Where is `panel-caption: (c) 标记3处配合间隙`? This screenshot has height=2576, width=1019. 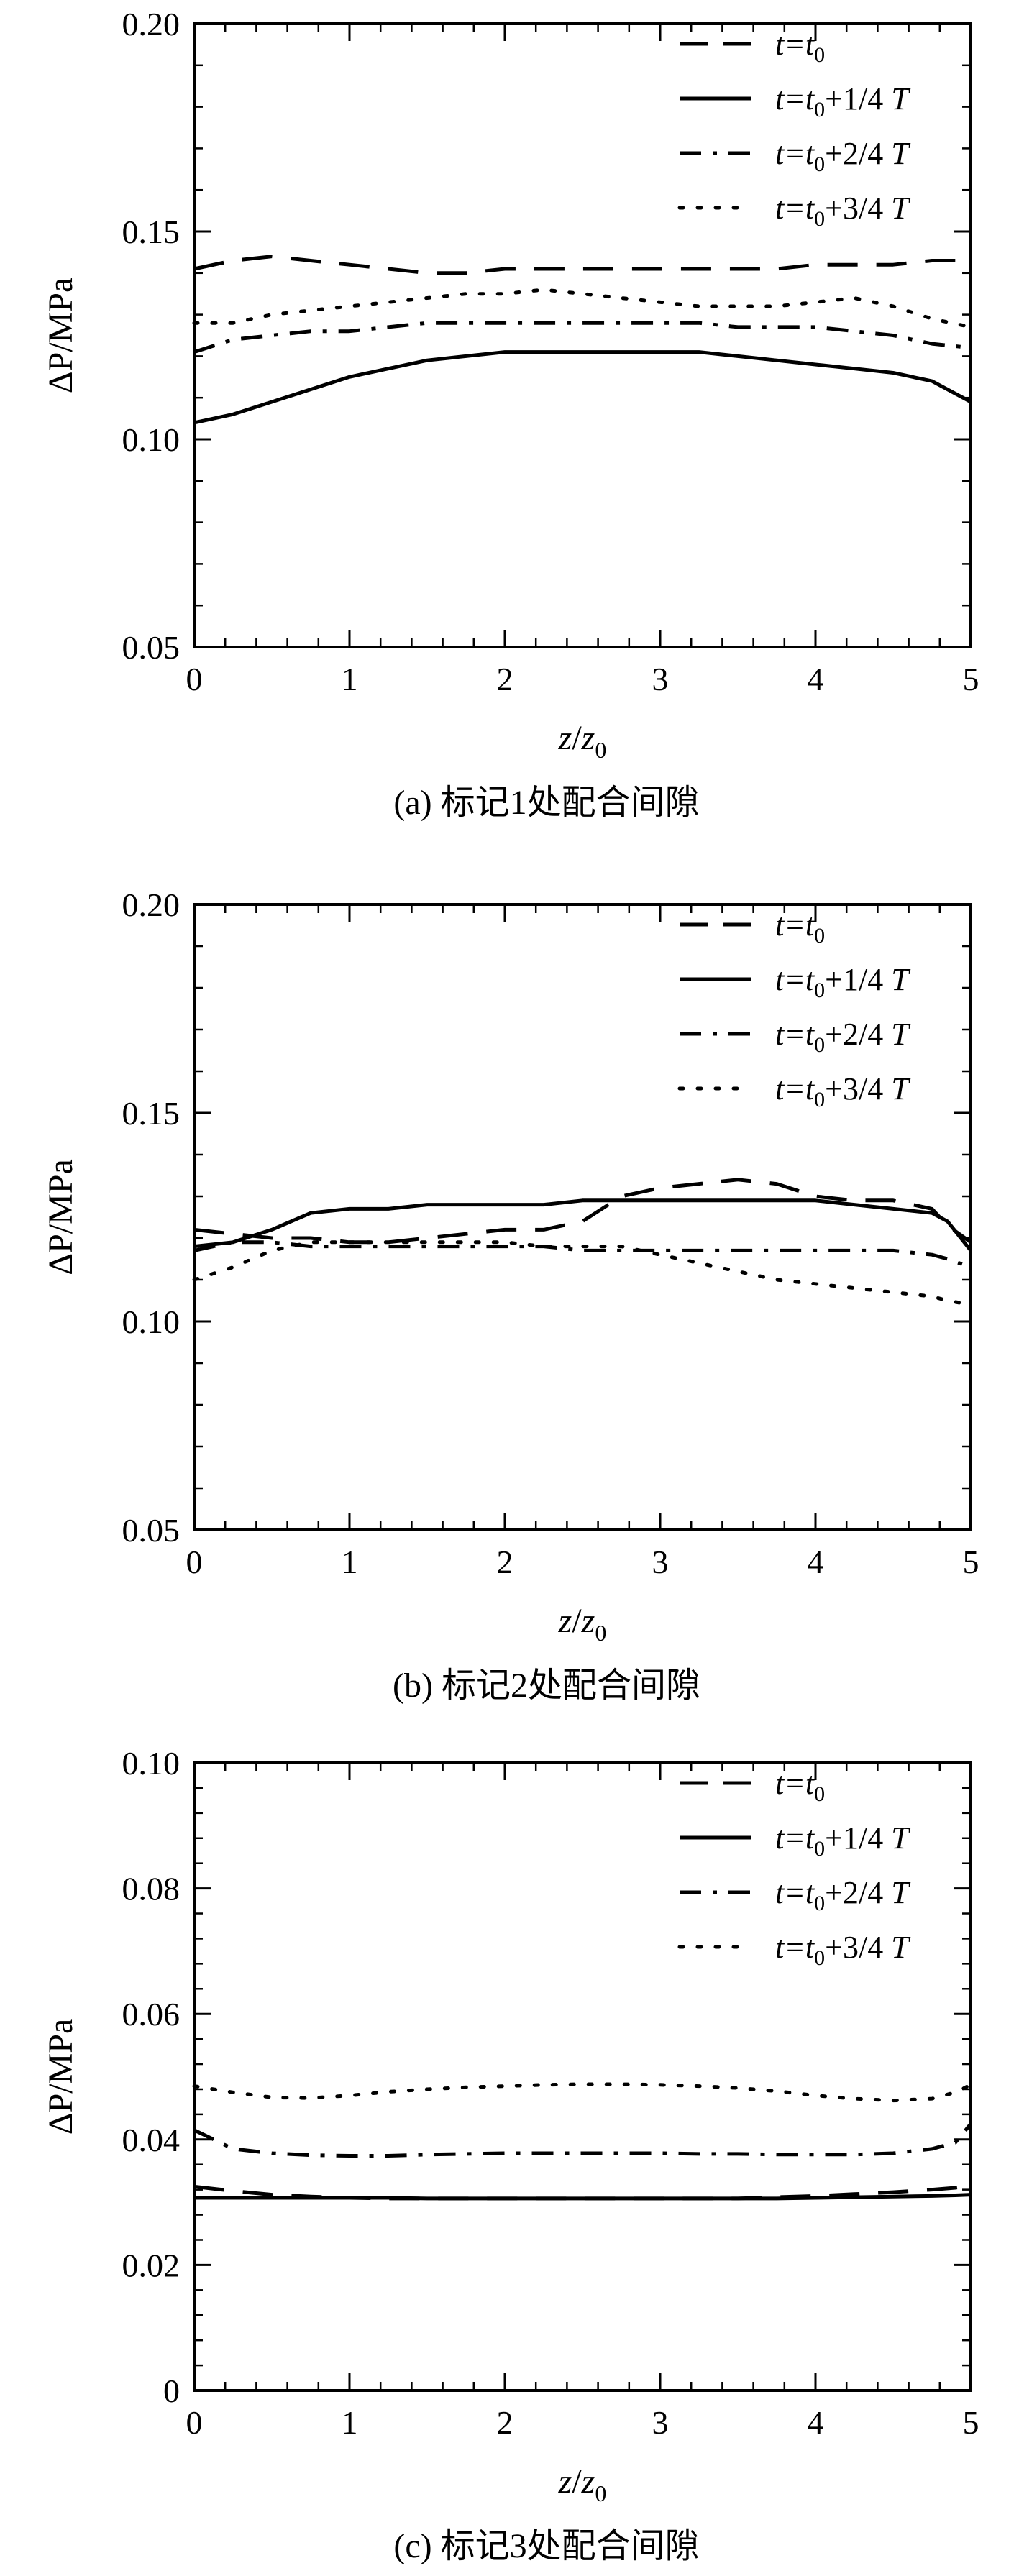
panel-caption: (c) 标记3处配合间隙 is located at coordinates (546, 2546).